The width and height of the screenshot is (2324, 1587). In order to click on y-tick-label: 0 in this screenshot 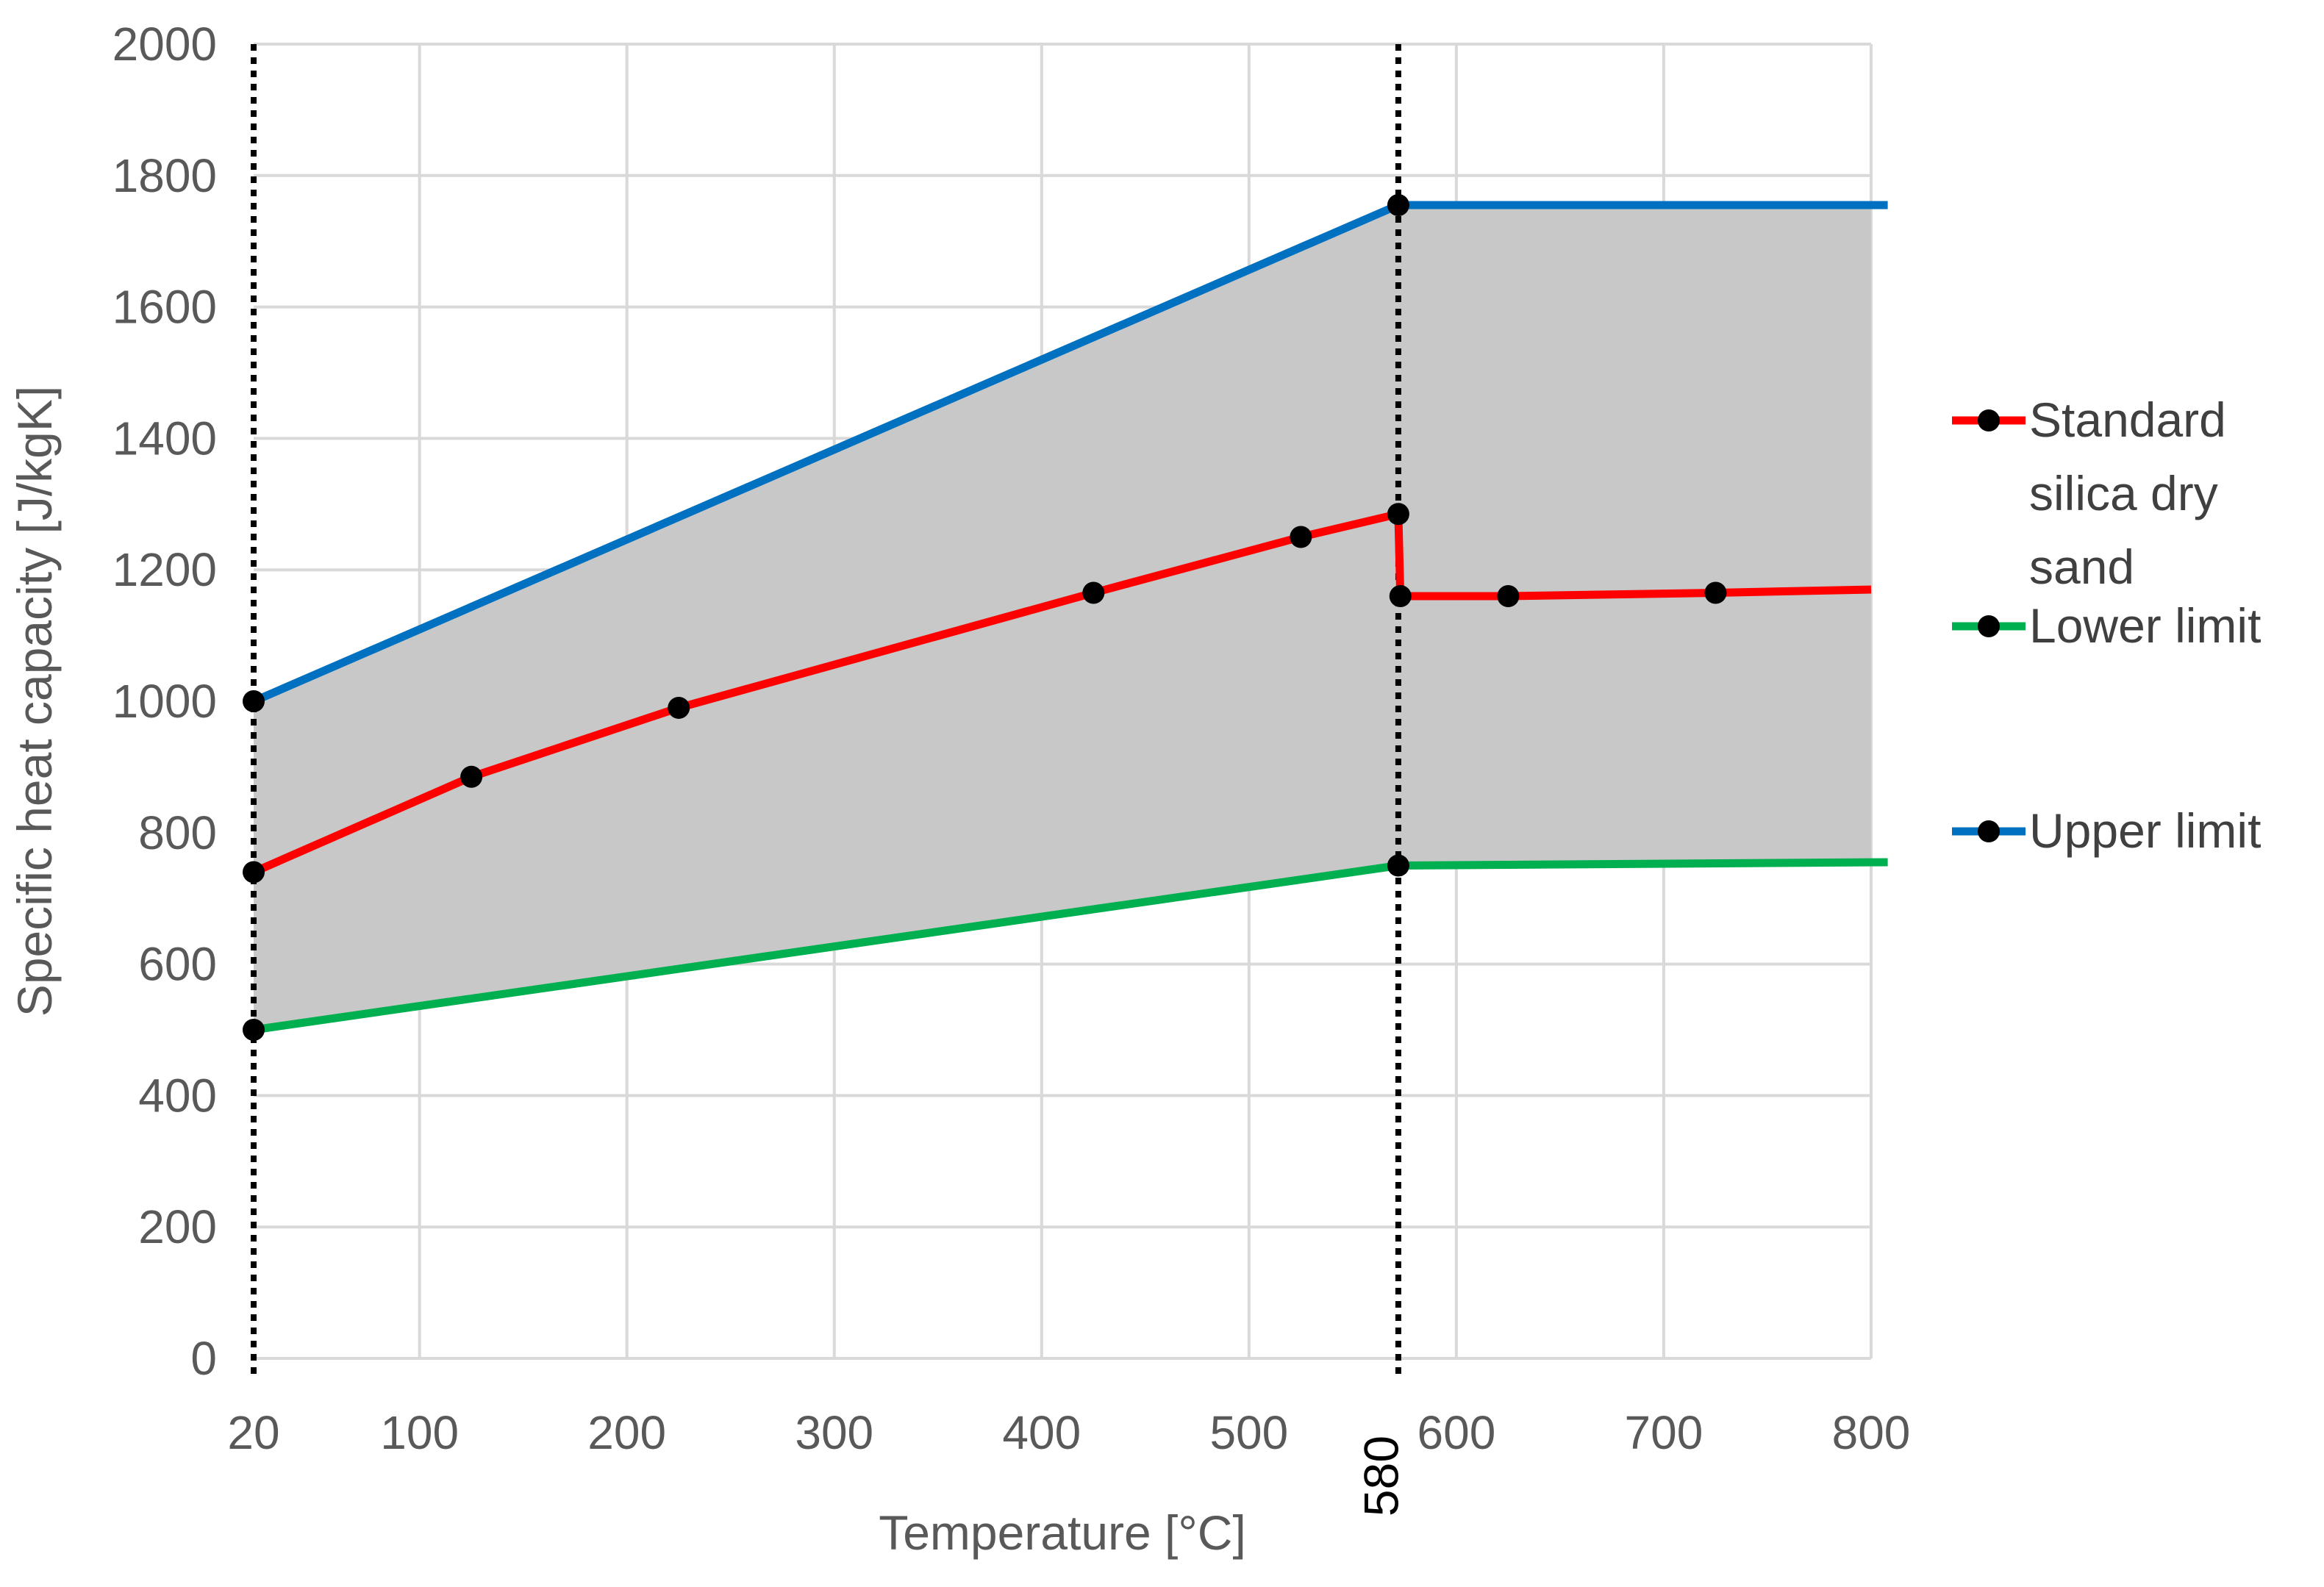, I will do `click(203, 1358)`.